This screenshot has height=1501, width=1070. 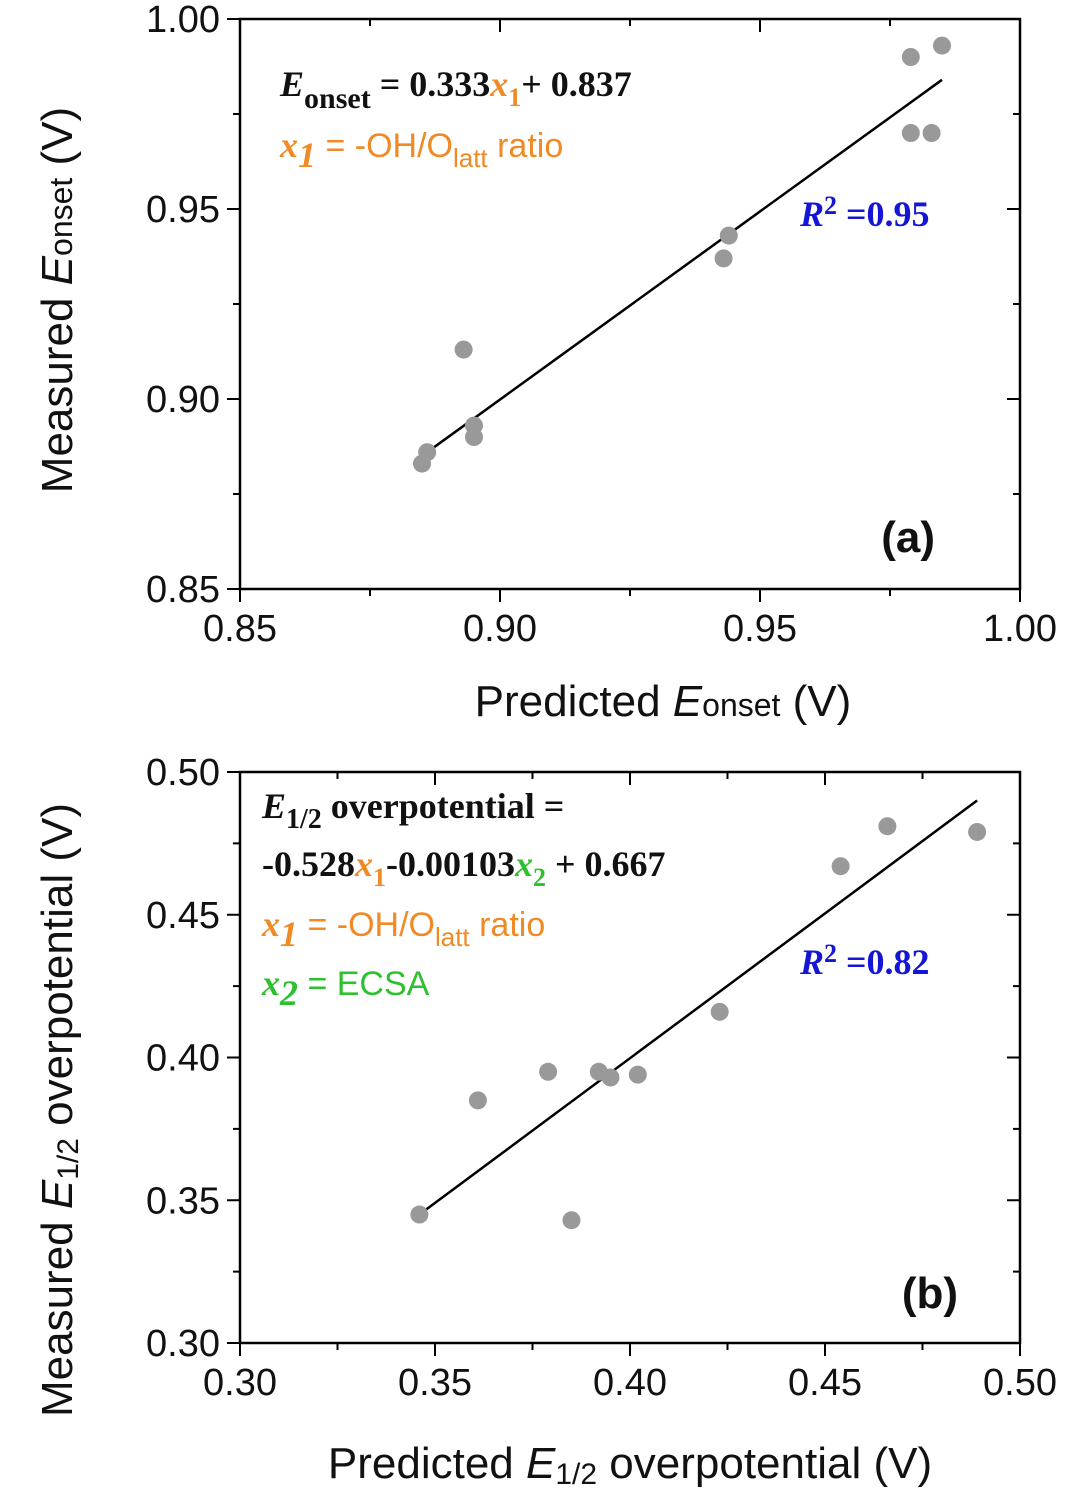 I want to click on y-axis-title: Measured Eonset (V), so click(x=57, y=300).